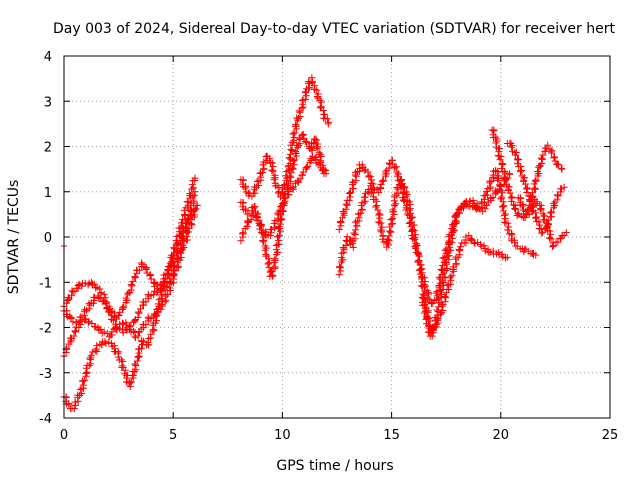  I want to click on x-axis-label: GPS time / hours, so click(334, 466).